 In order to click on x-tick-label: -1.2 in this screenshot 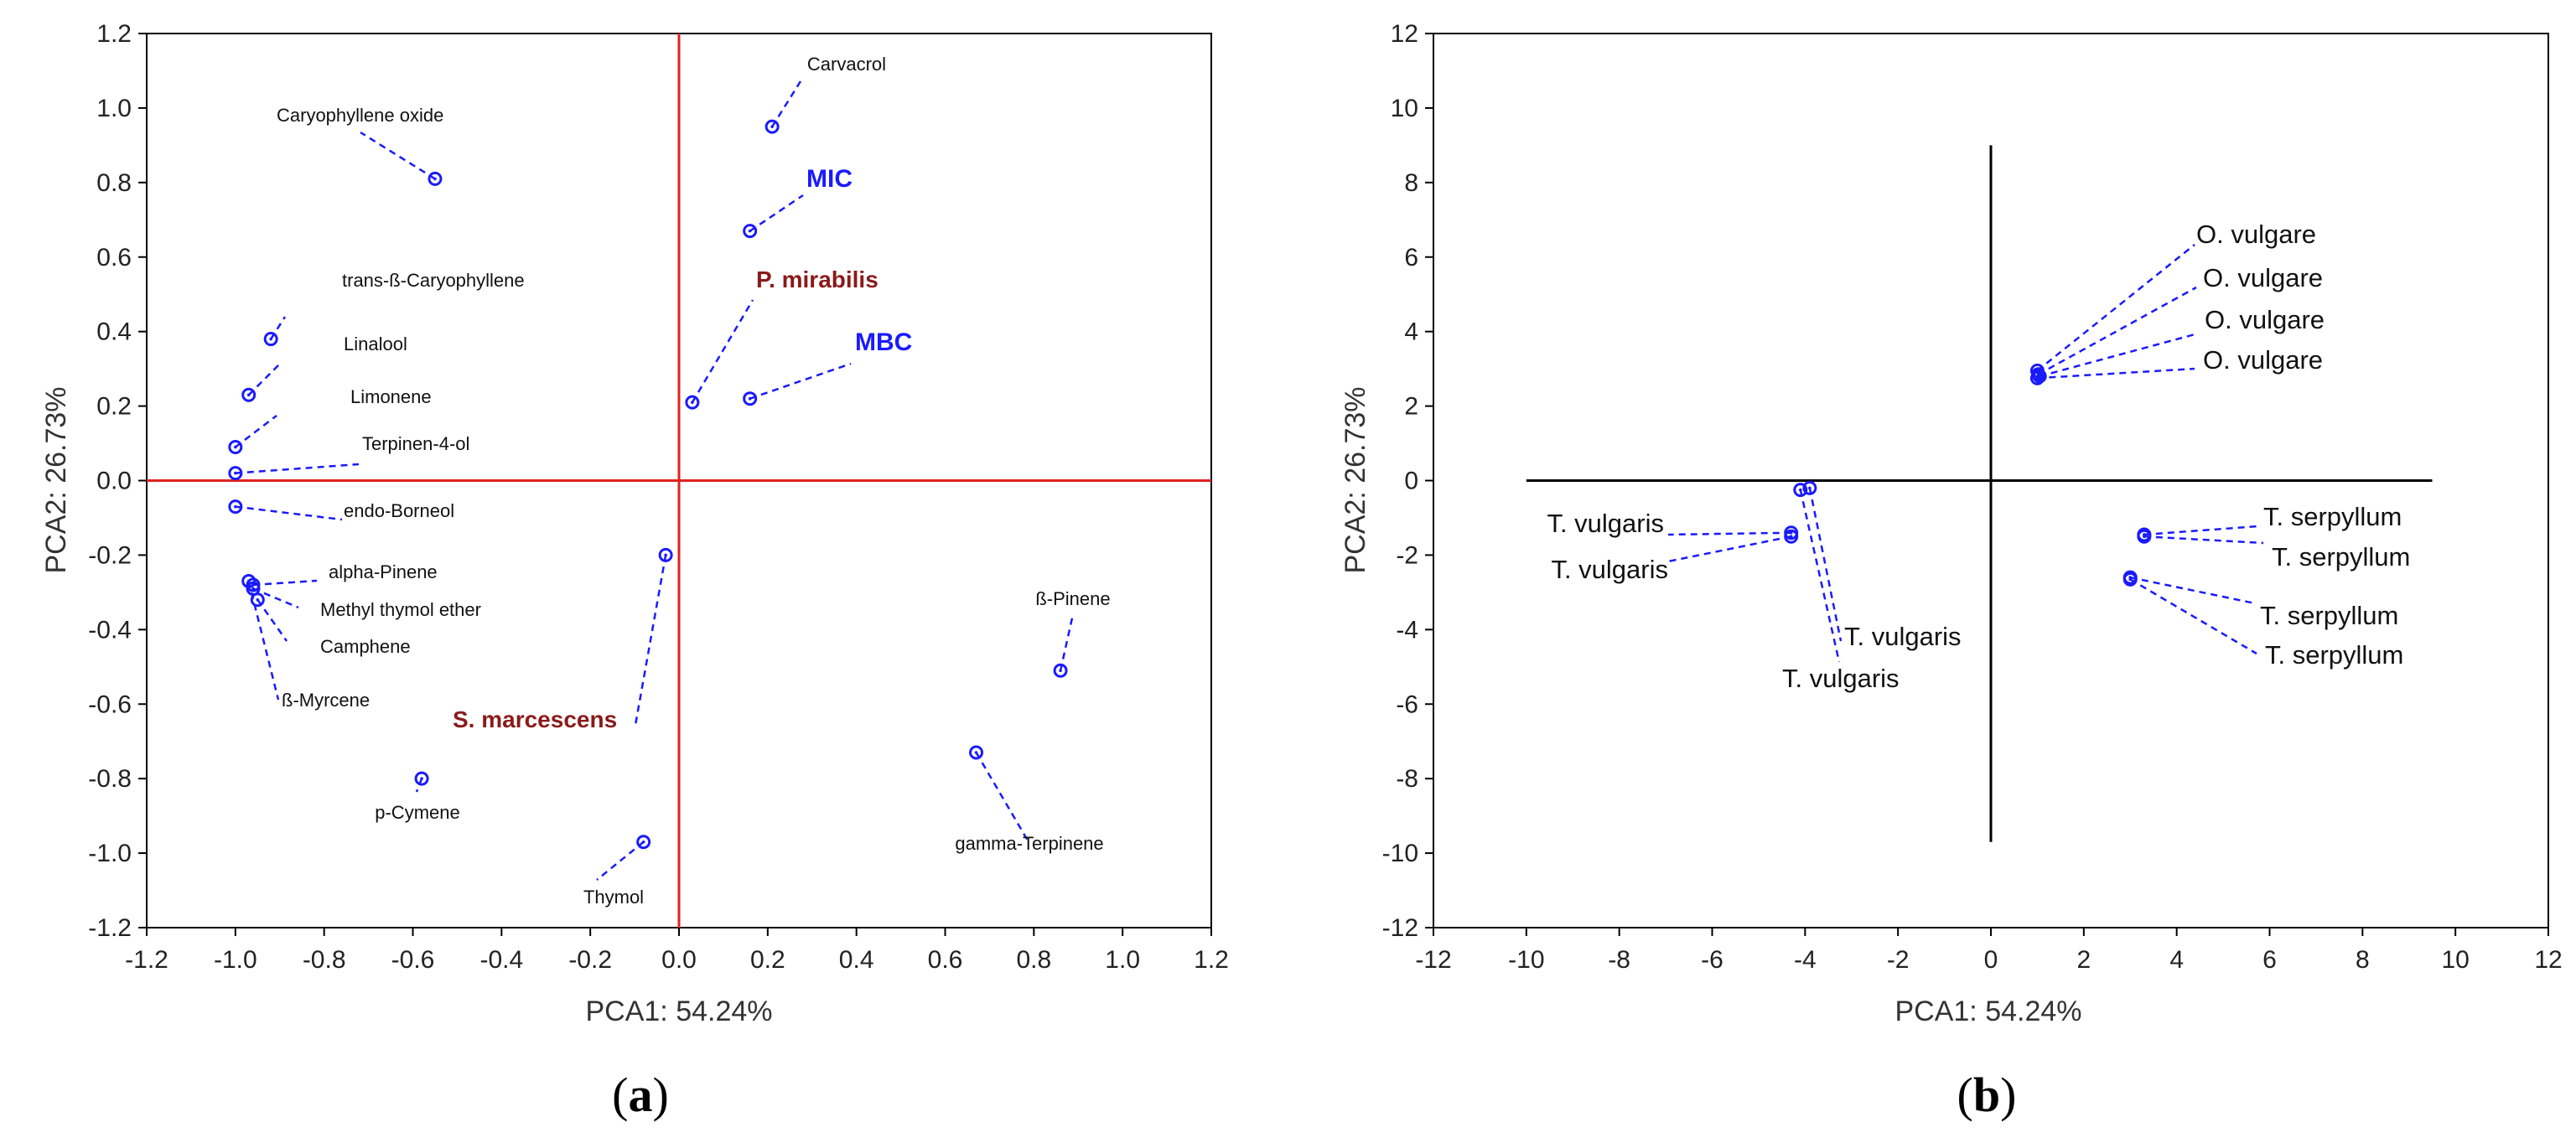, I will do `click(146, 960)`.